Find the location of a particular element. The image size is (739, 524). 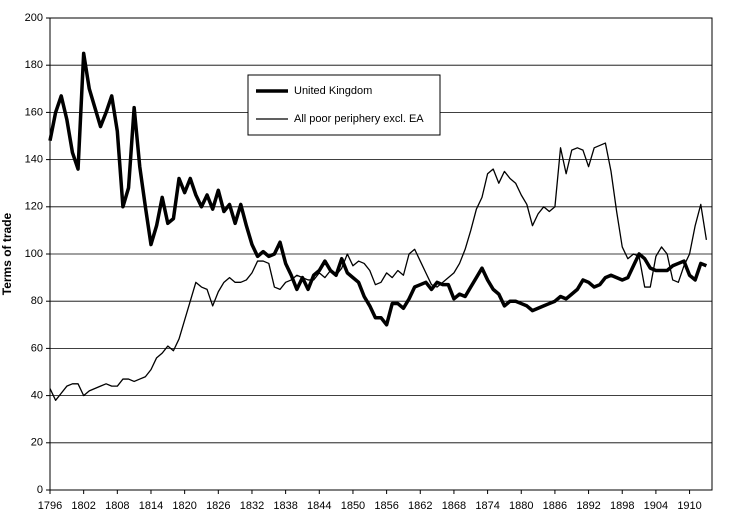

x-tick-label: 1832 is located at coordinates (252, 506).